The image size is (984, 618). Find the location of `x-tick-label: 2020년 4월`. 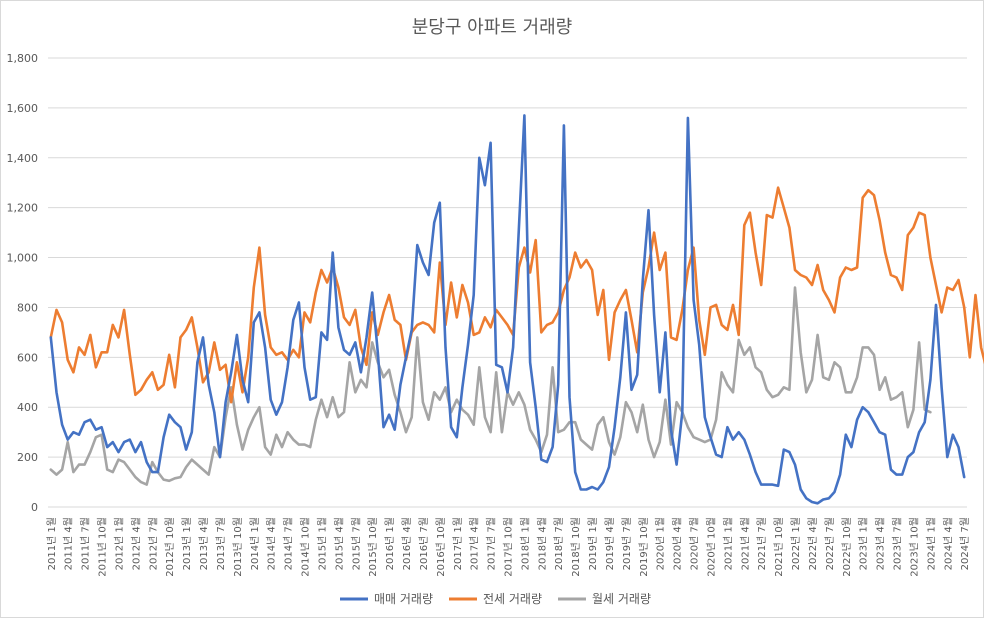

x-tick-label: 2020년 4월 is located at coordinates (678, 543).